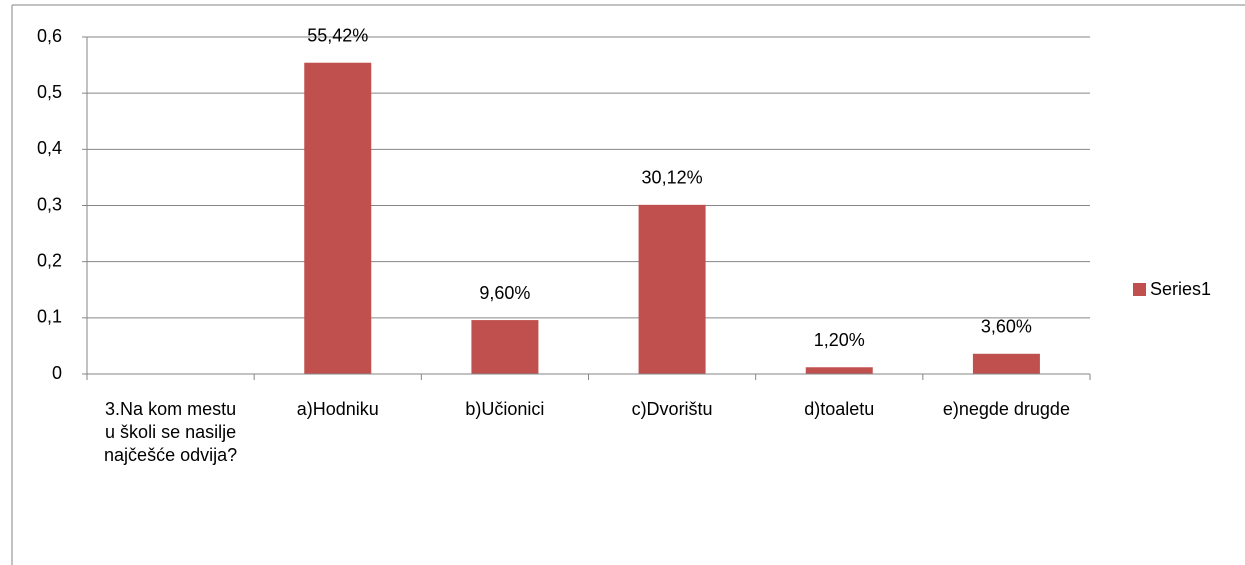 The height and width of the screenshot is (565, 1245). I want to click on data-label: 3,60%, so click(1006, 327).